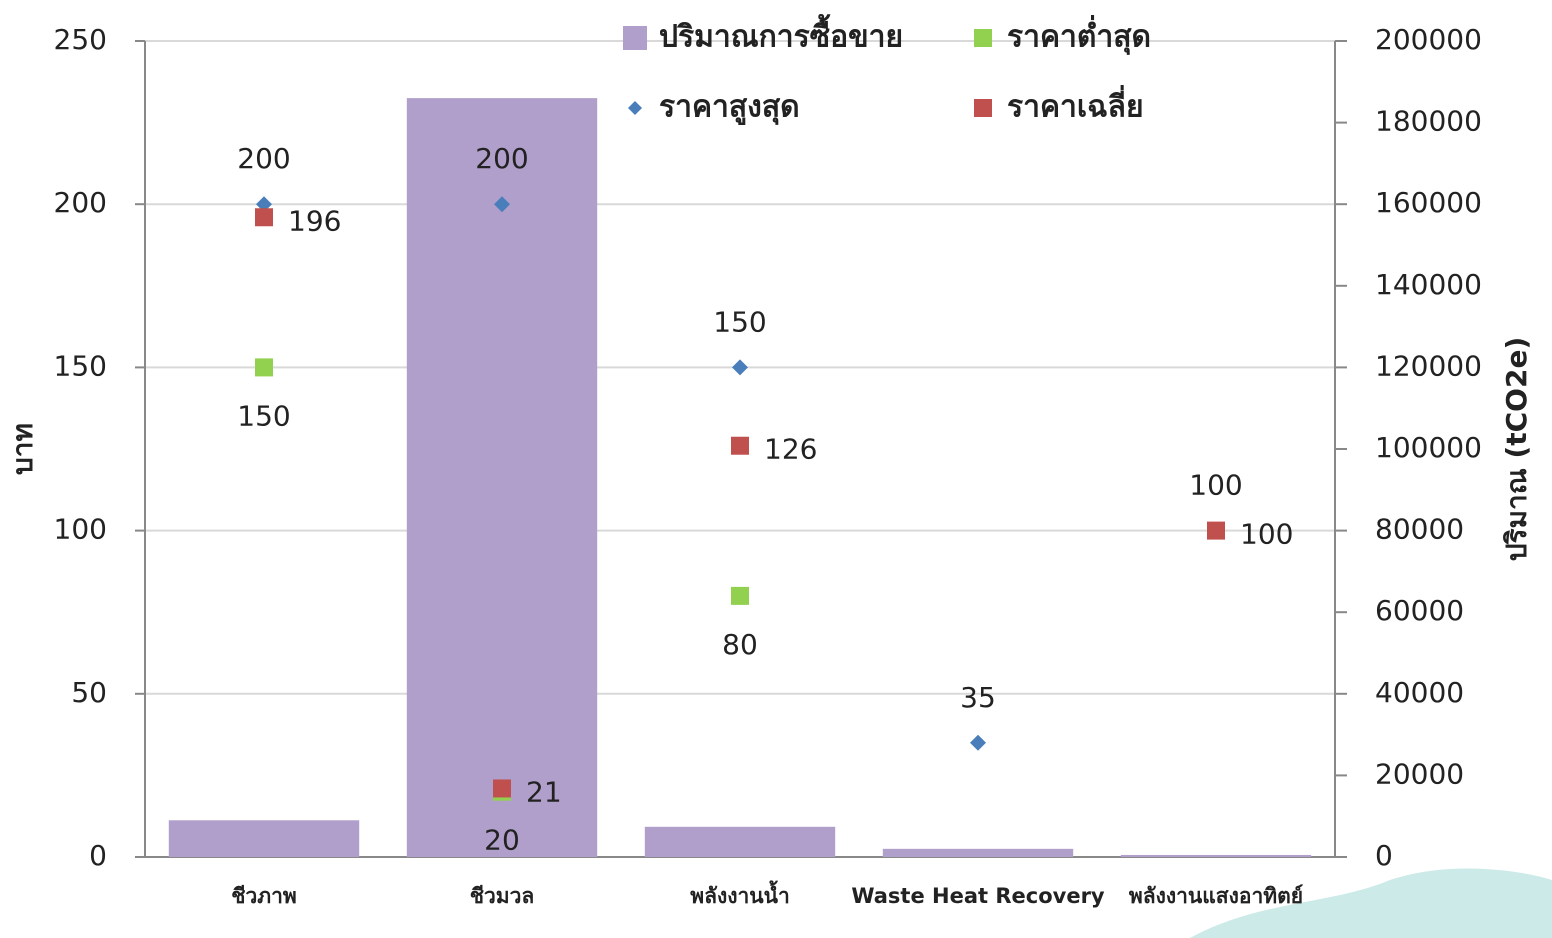 This screenshot has height=938, width=1552. I want to click on y-axis-title: บาท, so click(22, 449).